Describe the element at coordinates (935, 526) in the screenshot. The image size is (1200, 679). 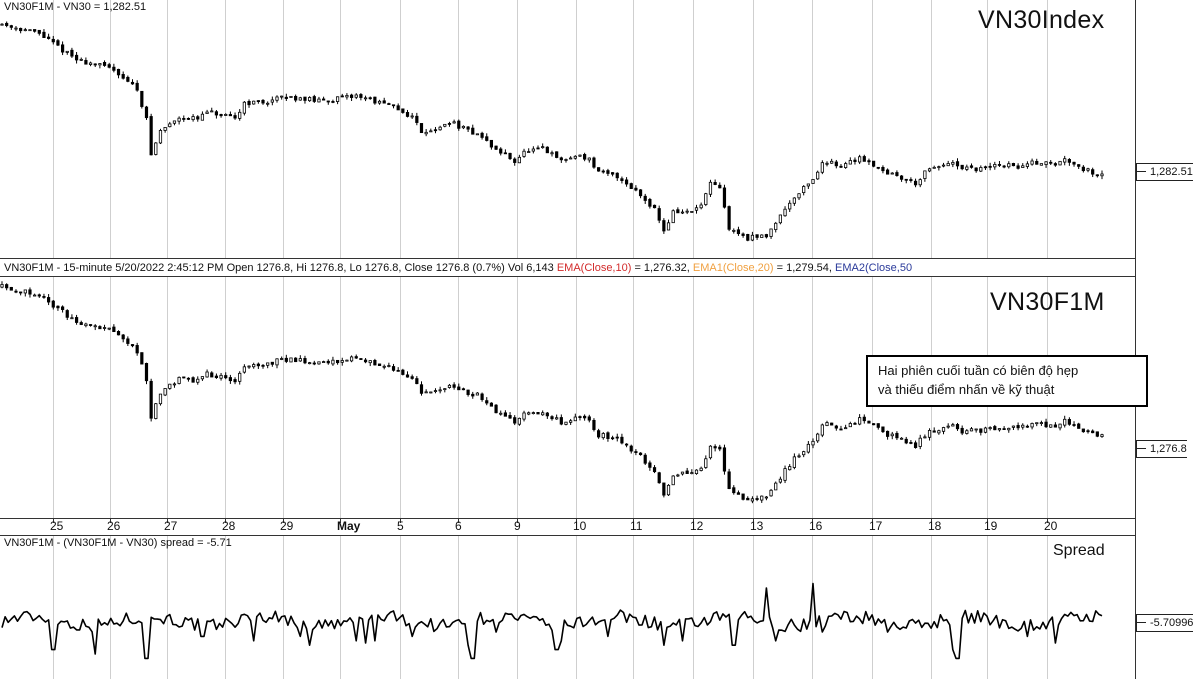
I see `x-tick-label: 18` at that location.